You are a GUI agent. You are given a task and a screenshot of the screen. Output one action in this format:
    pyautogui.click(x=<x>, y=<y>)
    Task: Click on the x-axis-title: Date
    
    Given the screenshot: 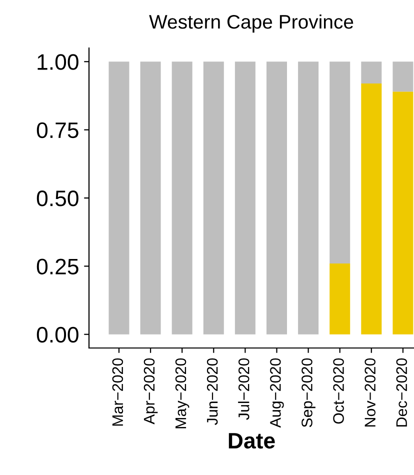 What is the action you would take?
    pyautogui.click(x=251, y=441)
    